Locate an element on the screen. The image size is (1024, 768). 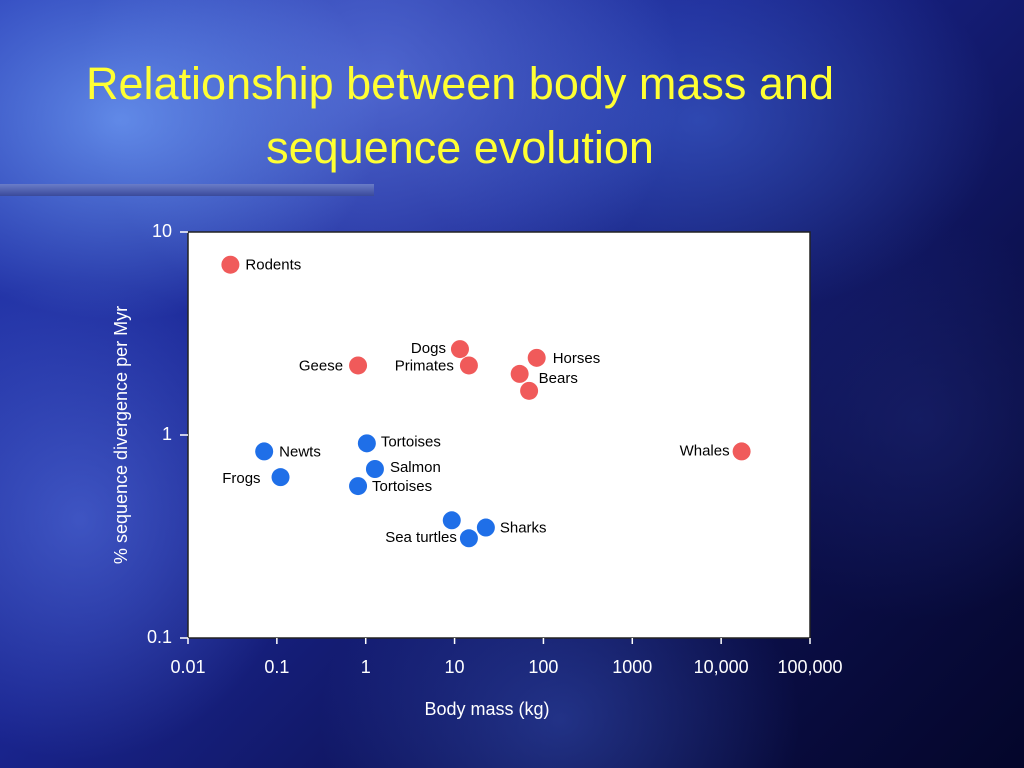
point-label: Newts is located at coordinates (300, 451).